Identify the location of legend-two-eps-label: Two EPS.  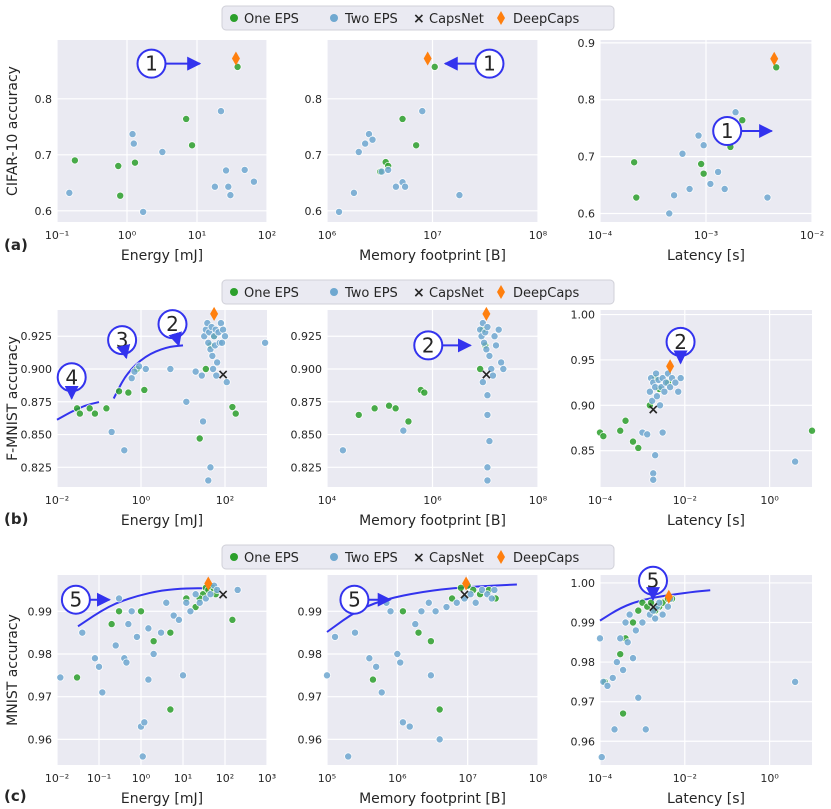
(371, 293).